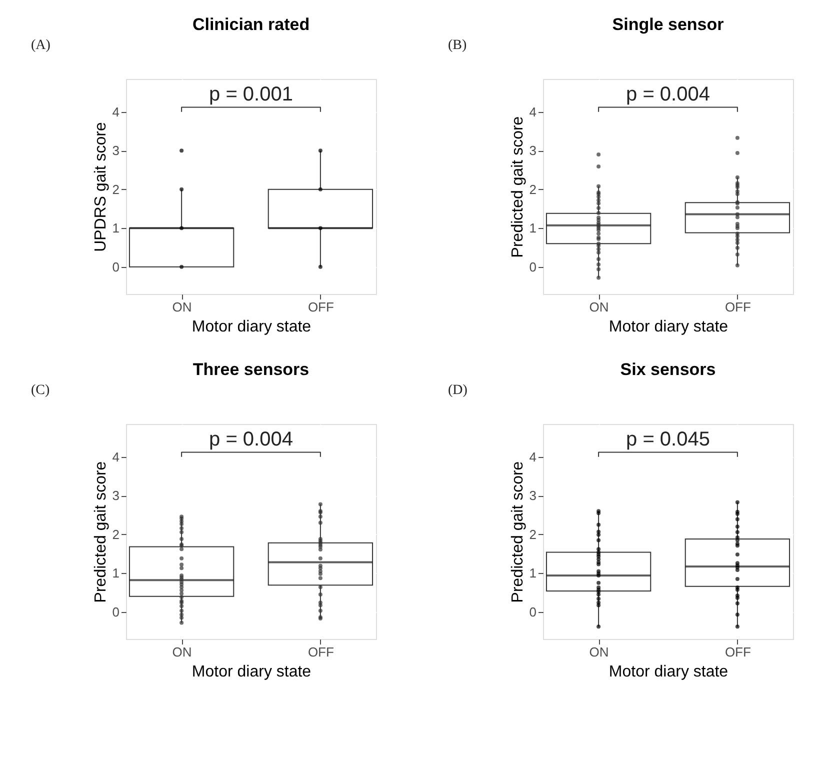 The height and width of the screenshot is (762, 827). I want to click on y-axis-title: UPDRS gait score, so click(101, 187).